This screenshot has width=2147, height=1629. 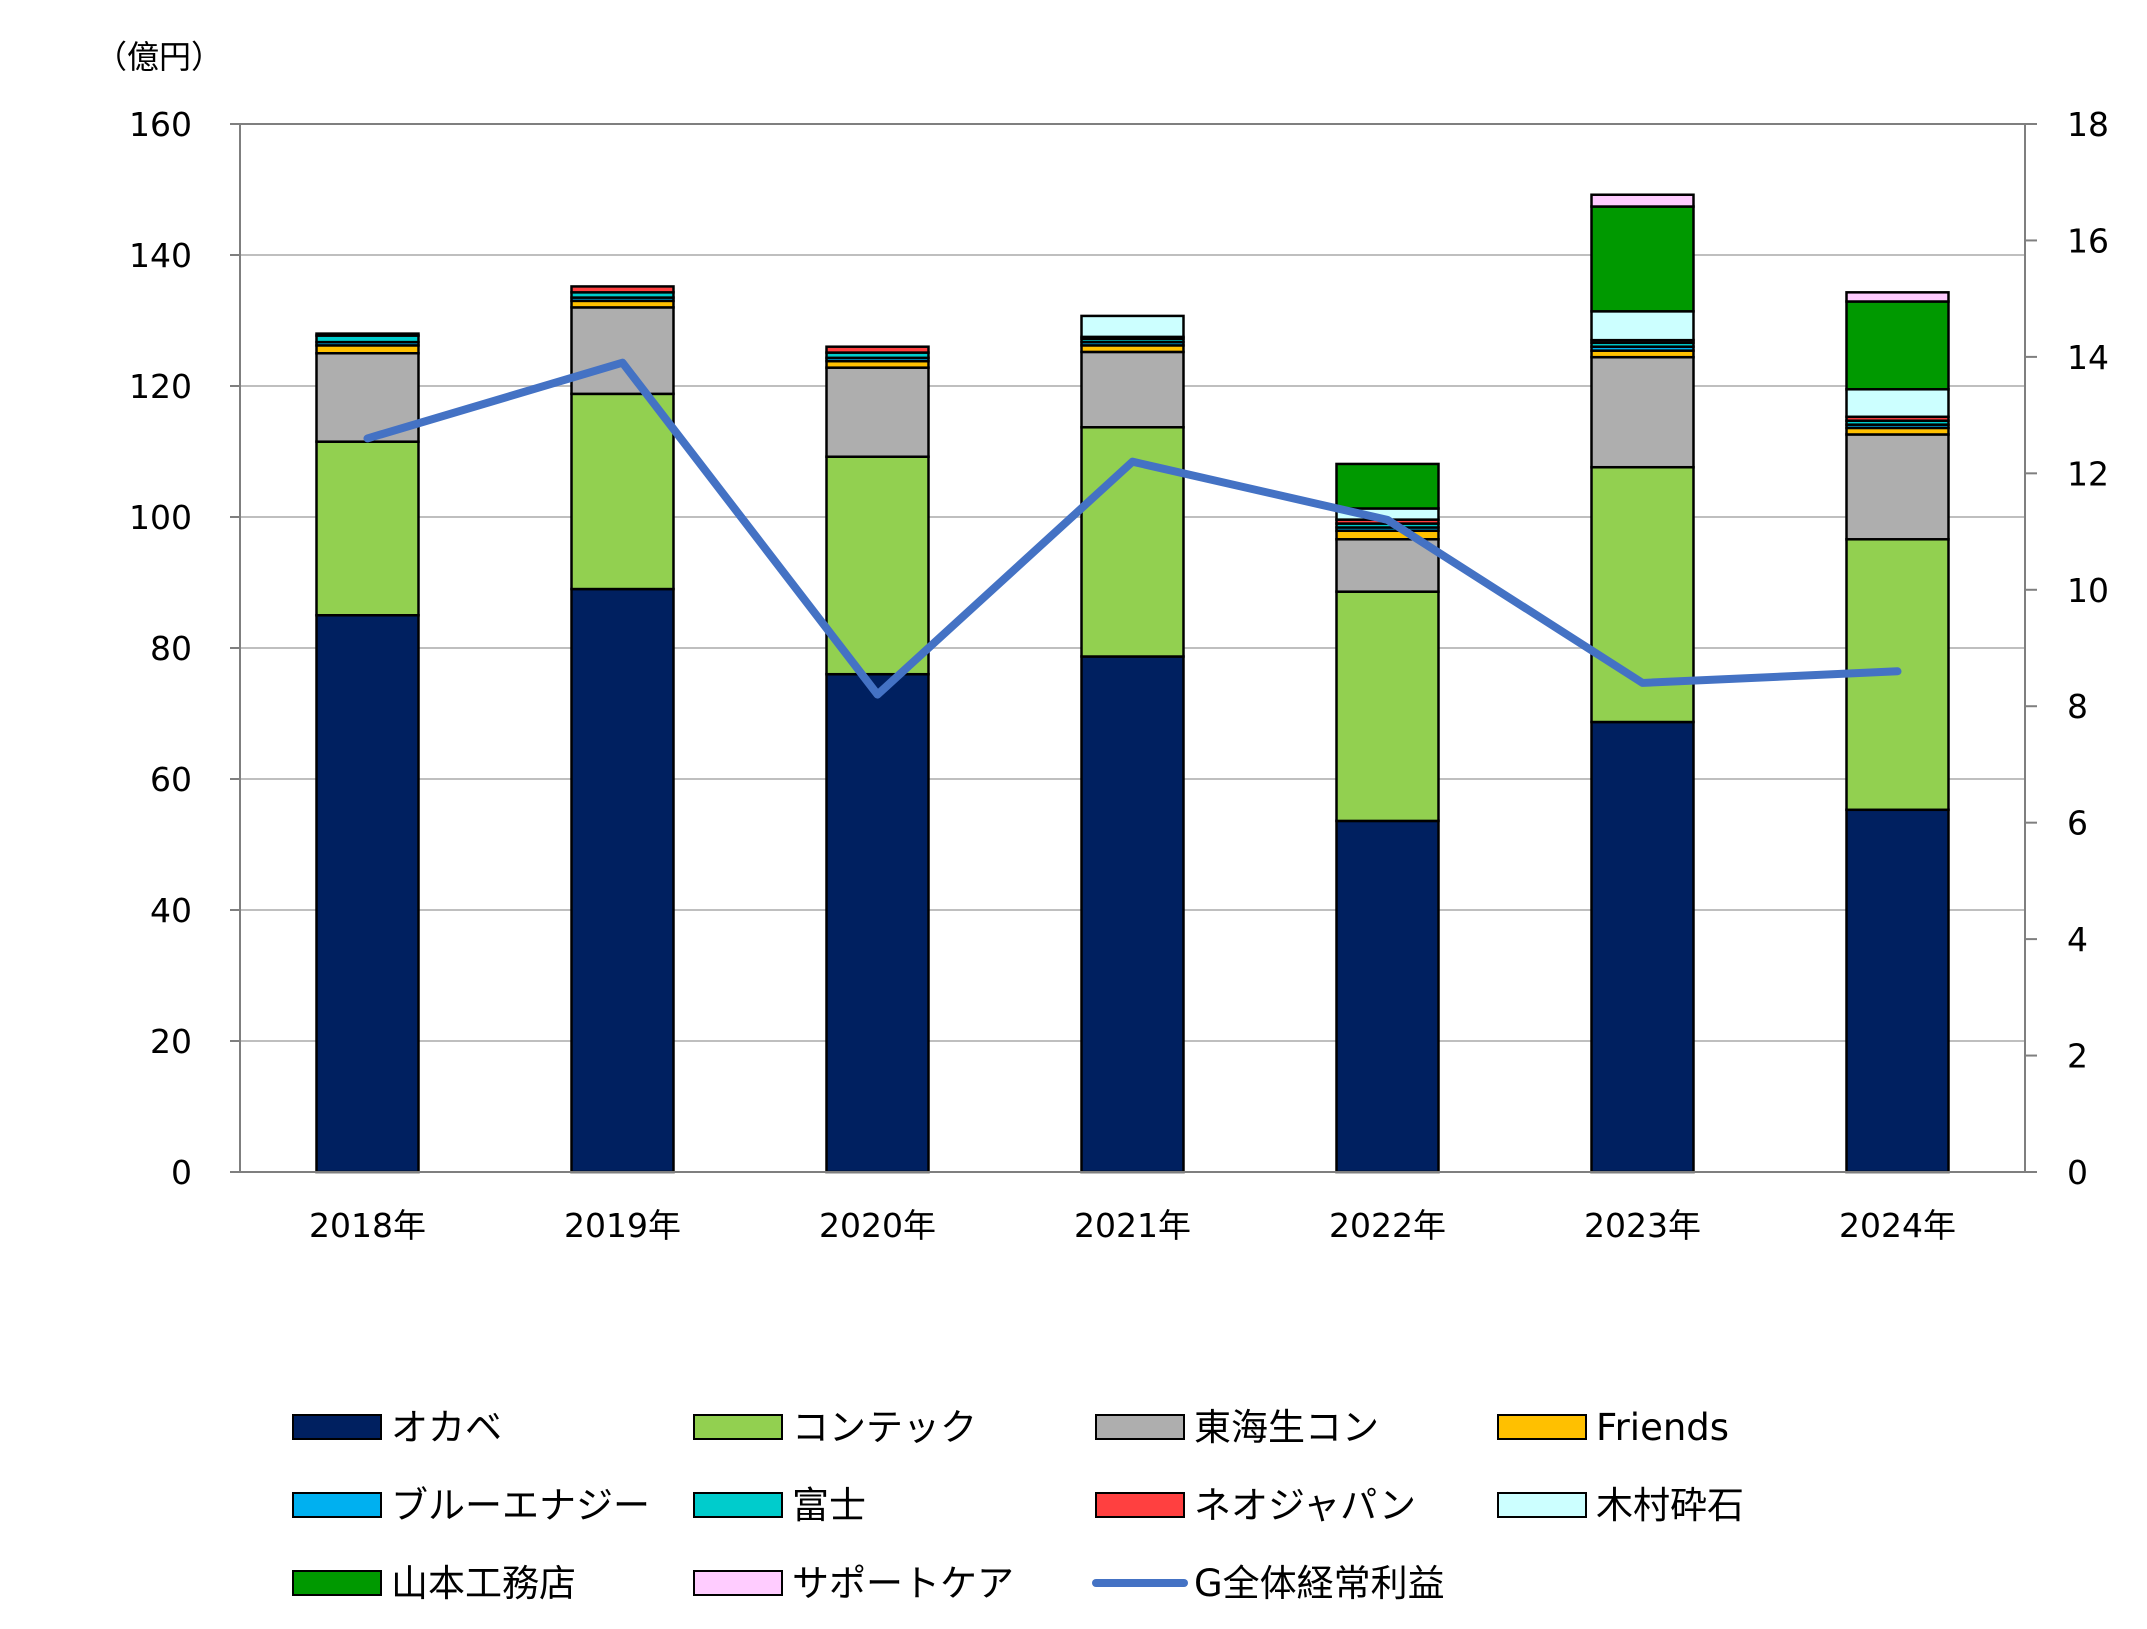 What do you see at coordinates (160, 255) in the screenshot?
I see `left-tick-label: 140` at bounding box center [160, 255].